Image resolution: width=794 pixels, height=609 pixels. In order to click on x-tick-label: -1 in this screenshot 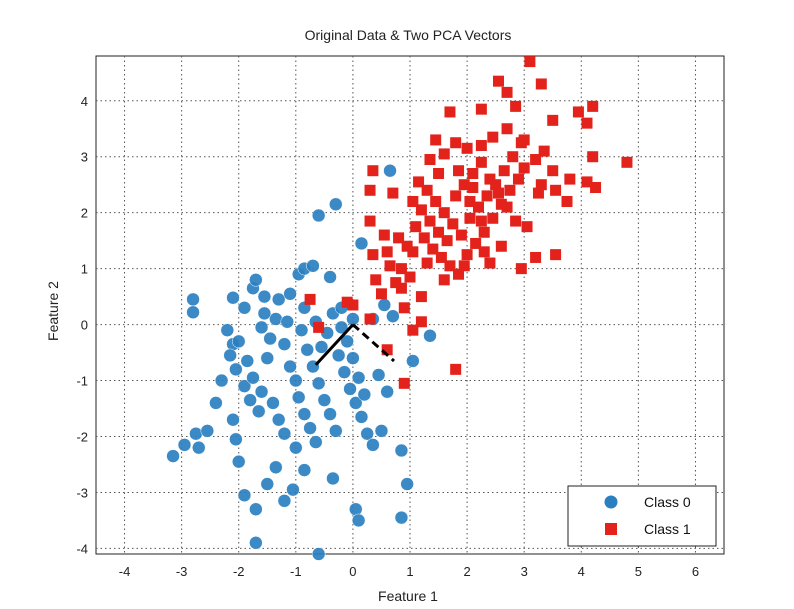, I will do `click(296, 571)`.